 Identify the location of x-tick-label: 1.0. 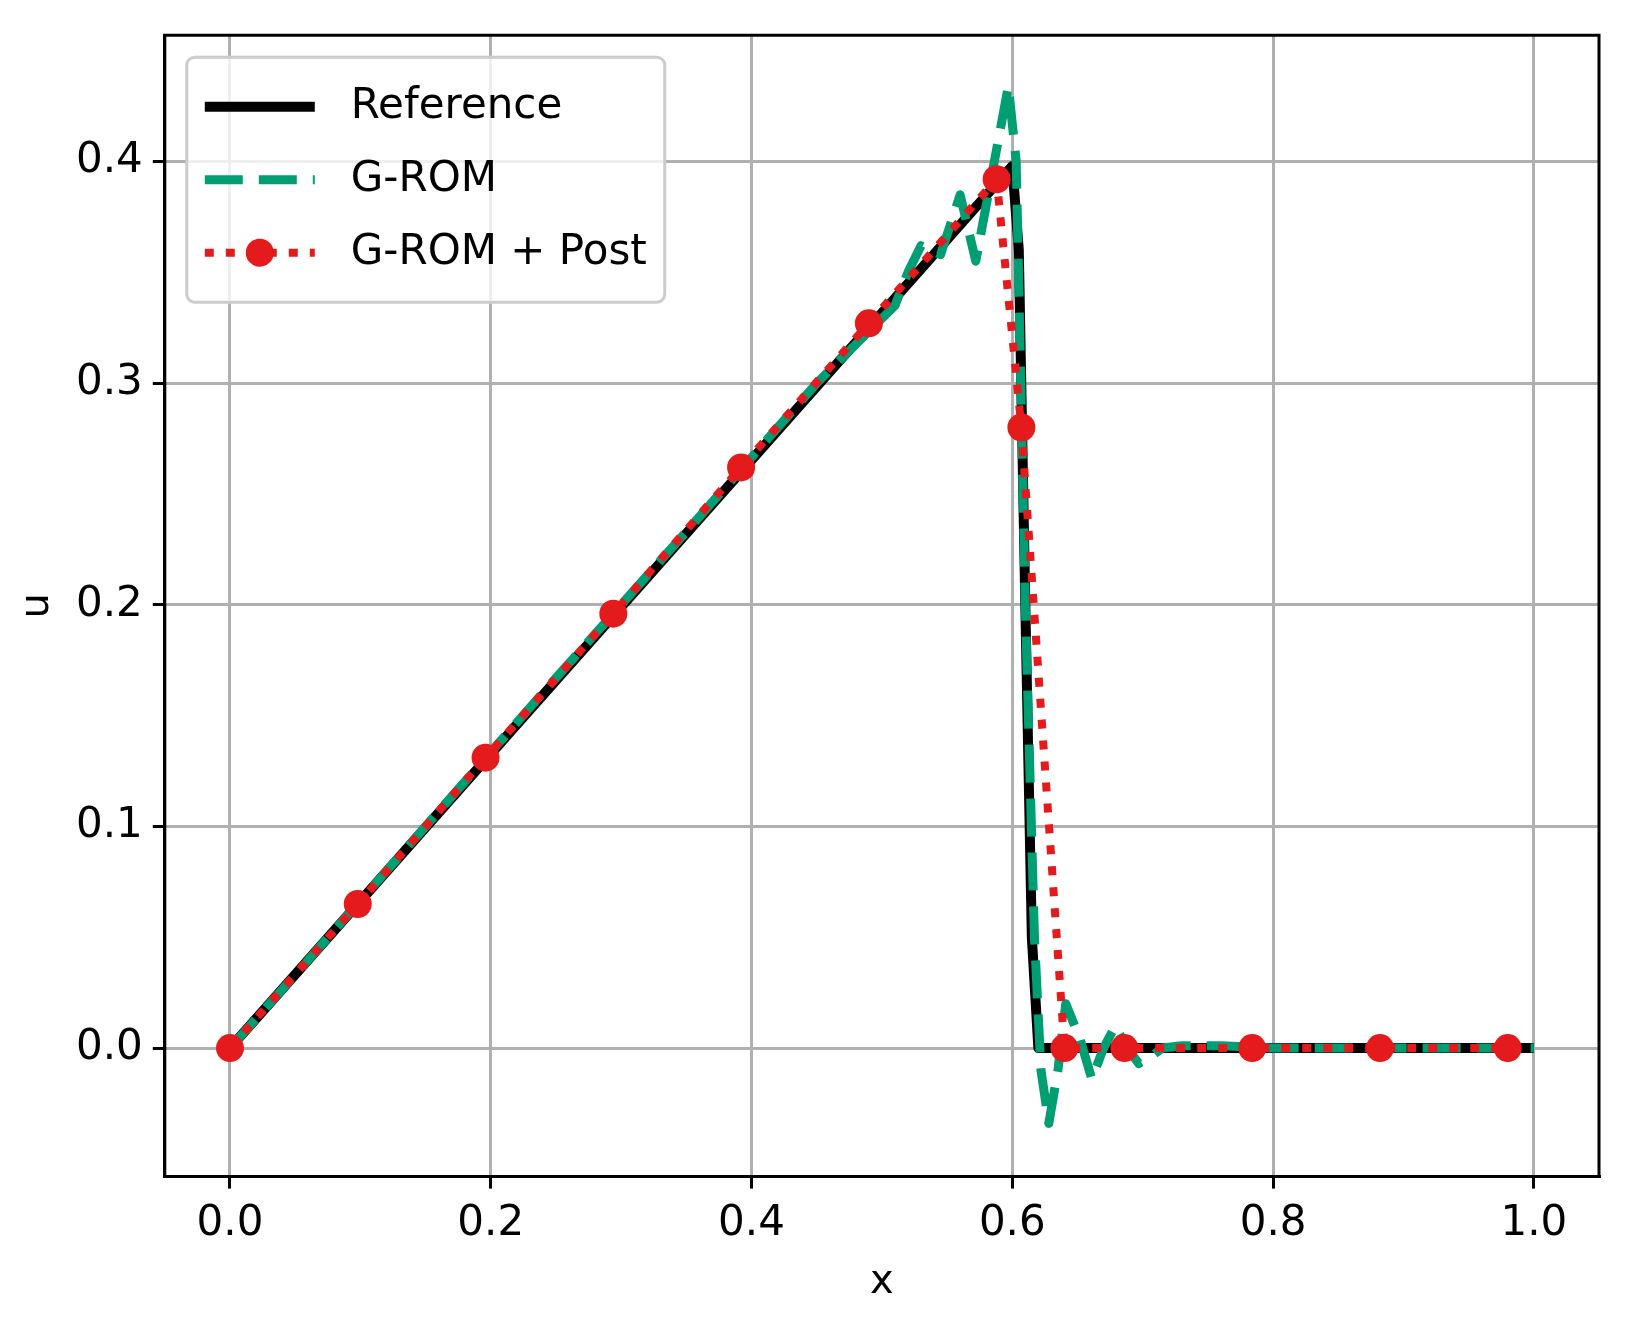
(1534, 1220).